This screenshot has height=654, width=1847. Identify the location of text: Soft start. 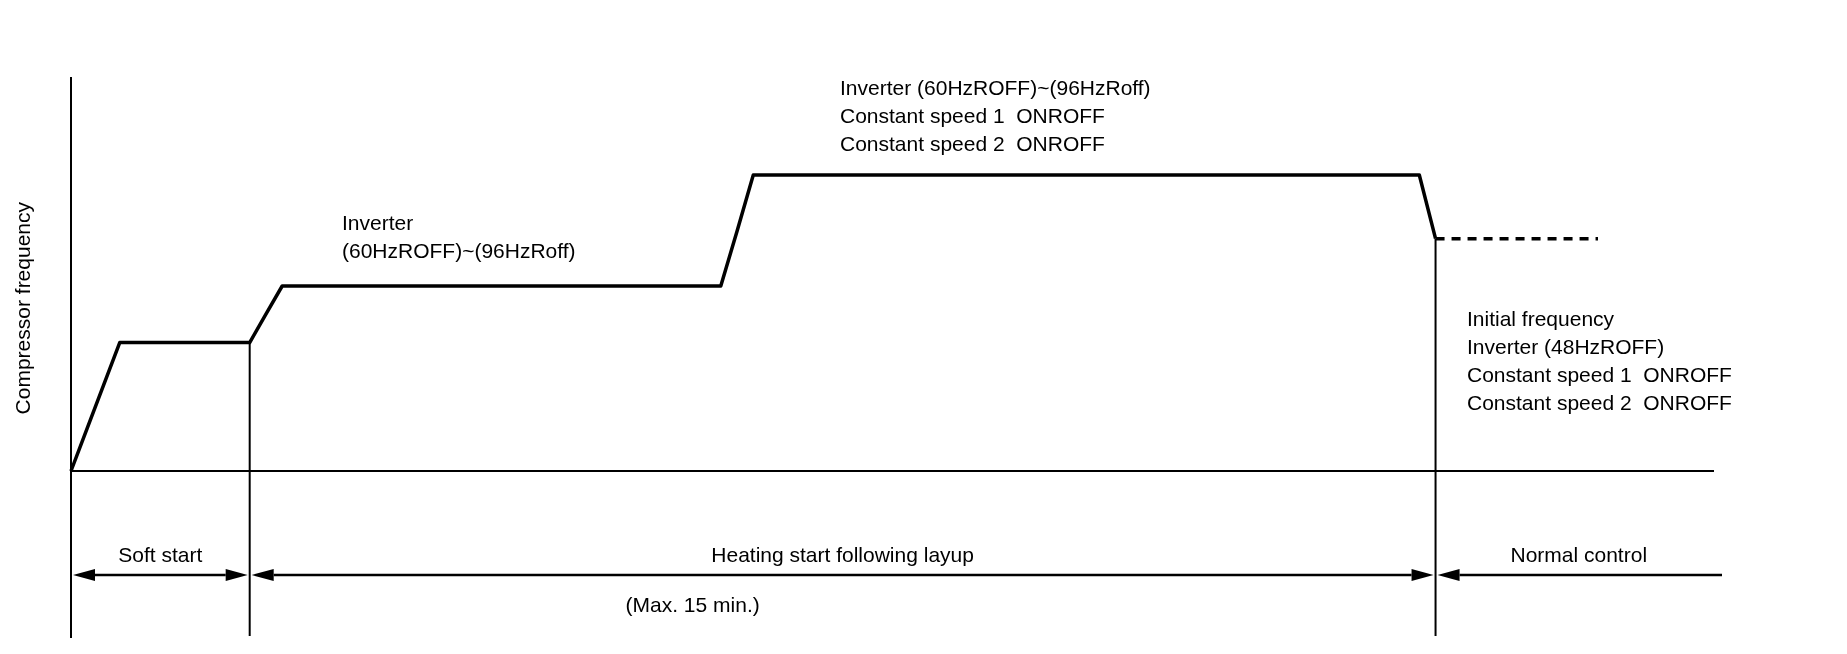
(160, 554).